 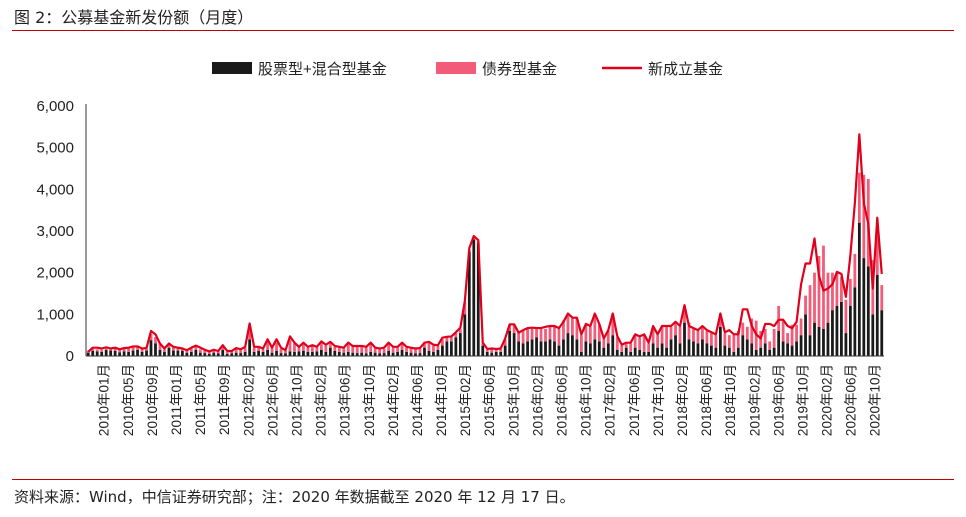 What do you see at coordinates (321, 400) in the screenshot?
I see `x-tick-label: 2013年02月` at bounding box center [321, 400].